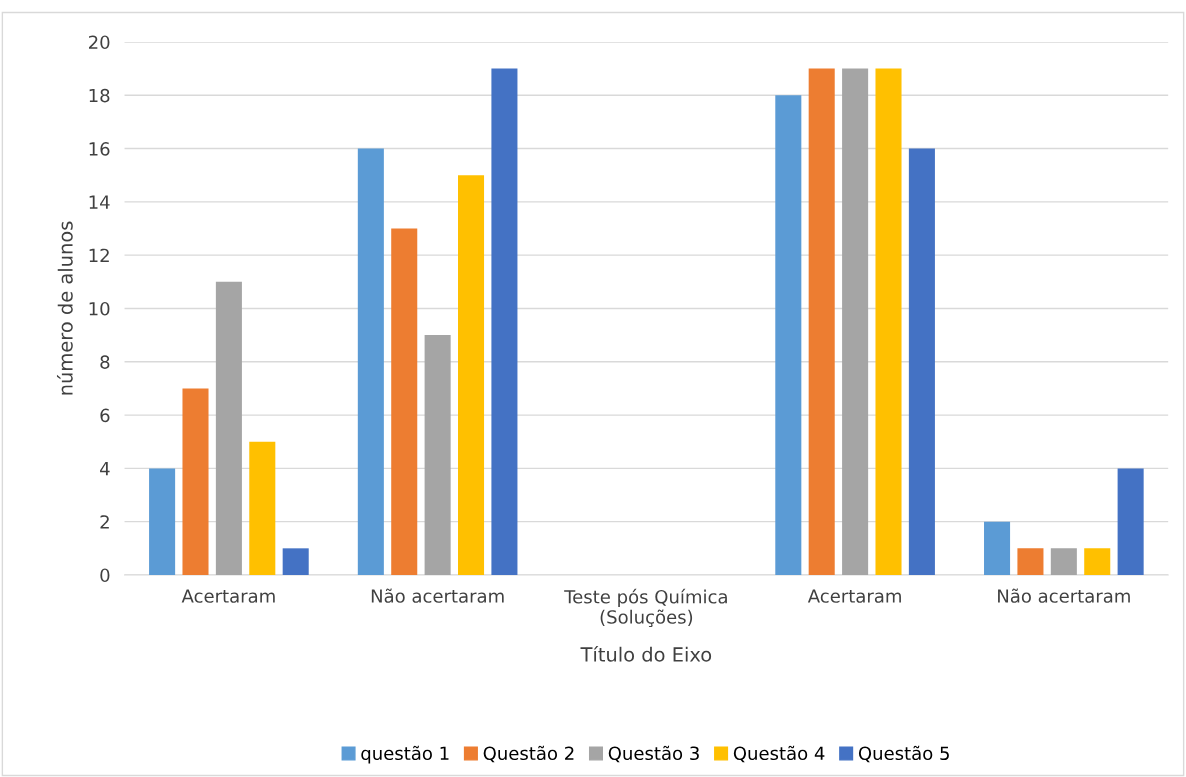 The image size is (1186, 777). I want to click on x-tick-label: Teste pós Química (Soluções), so click(645, 608).